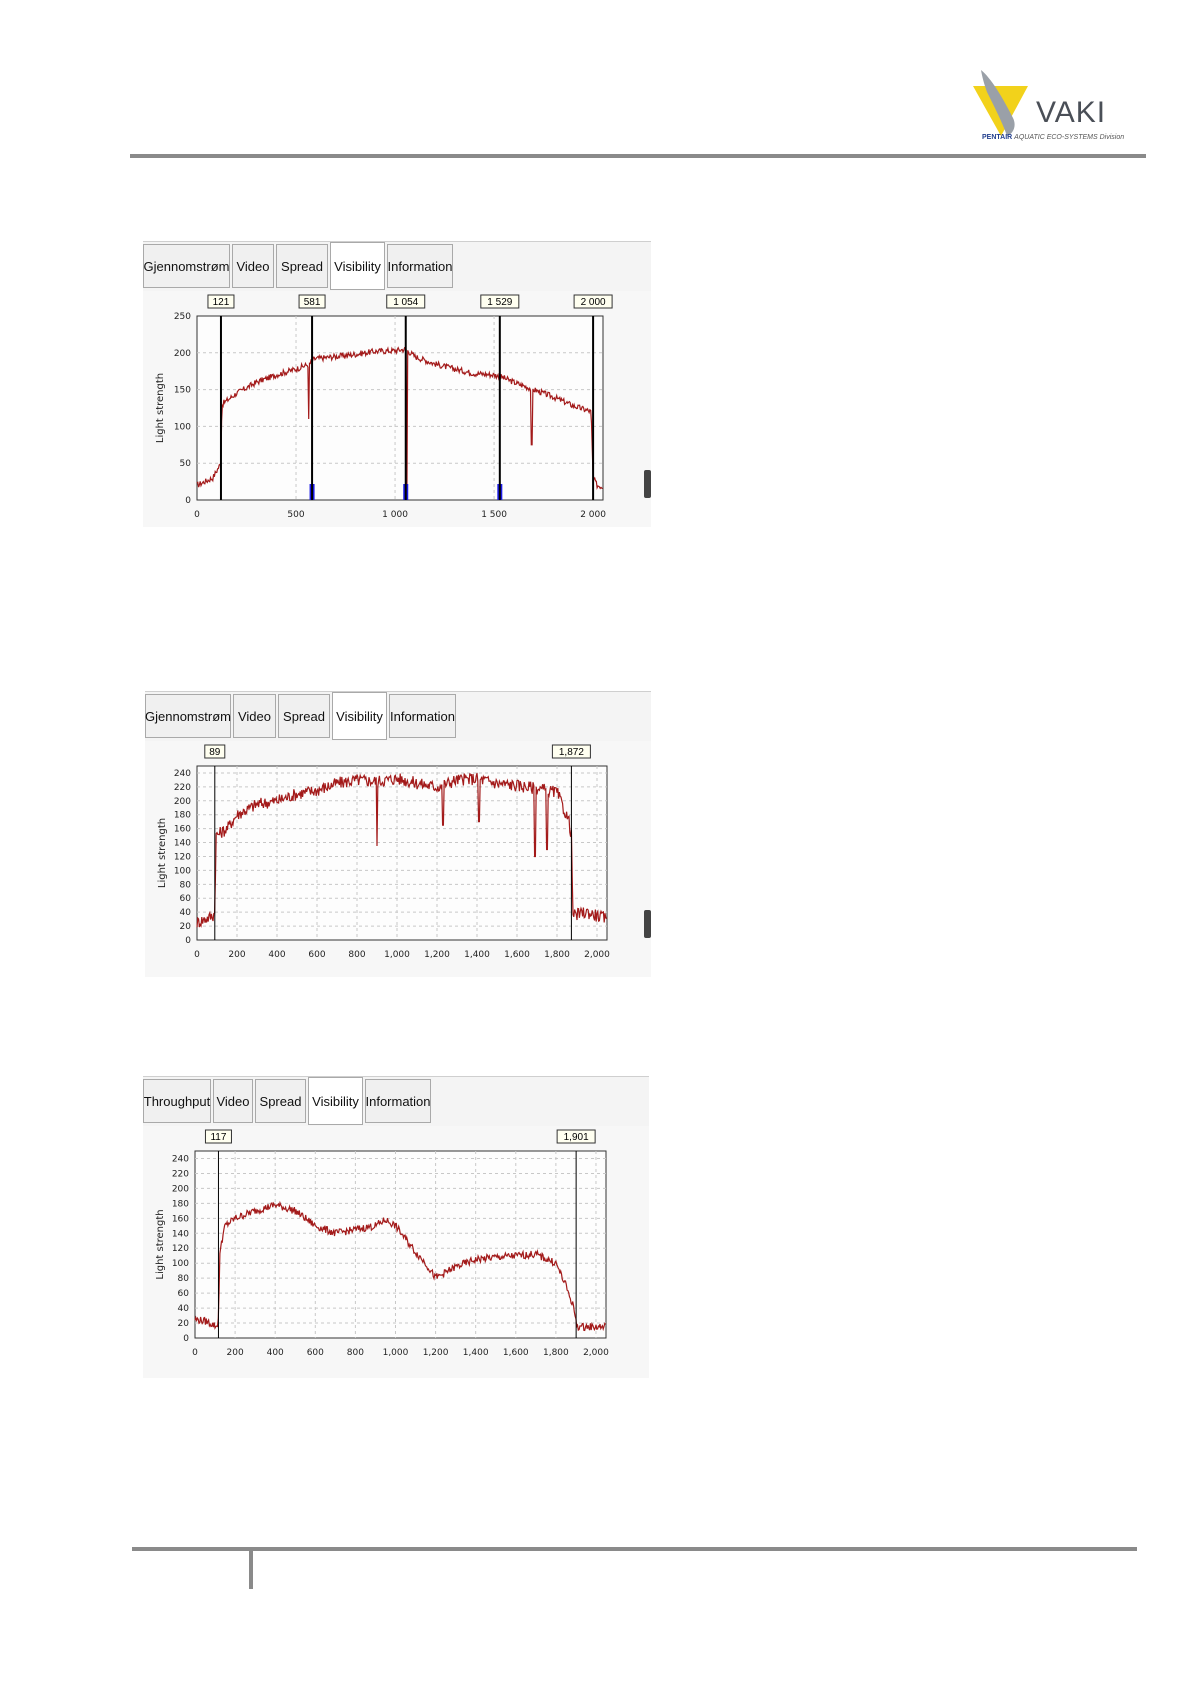 The height and width of the screenshot is (1684, 1191). Describe the element at coordinates (236, 955) in the screenshot. I see `x-tick-label: 200` at that location.